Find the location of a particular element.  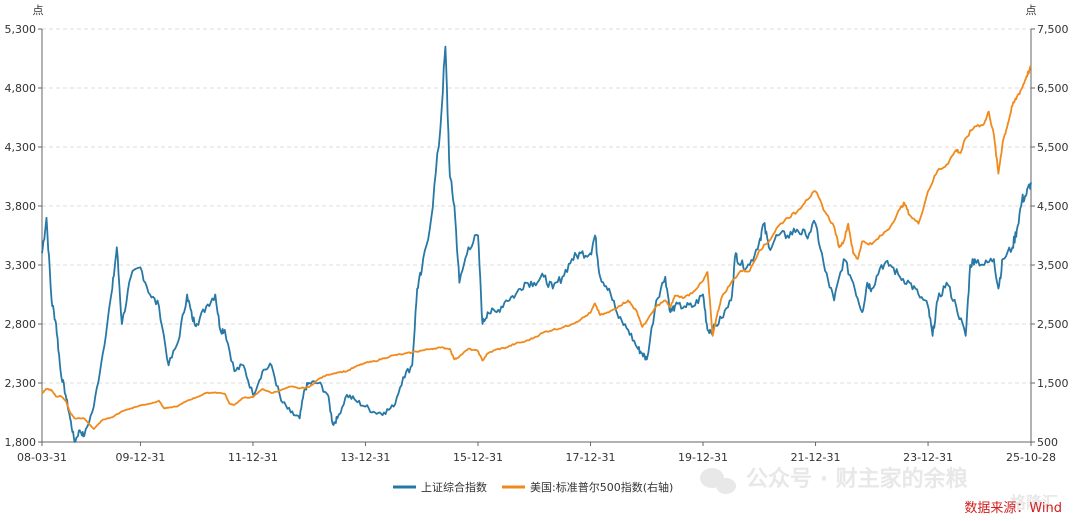

x-tick-label: 15-12-31 is located at coordinates (478, 457).